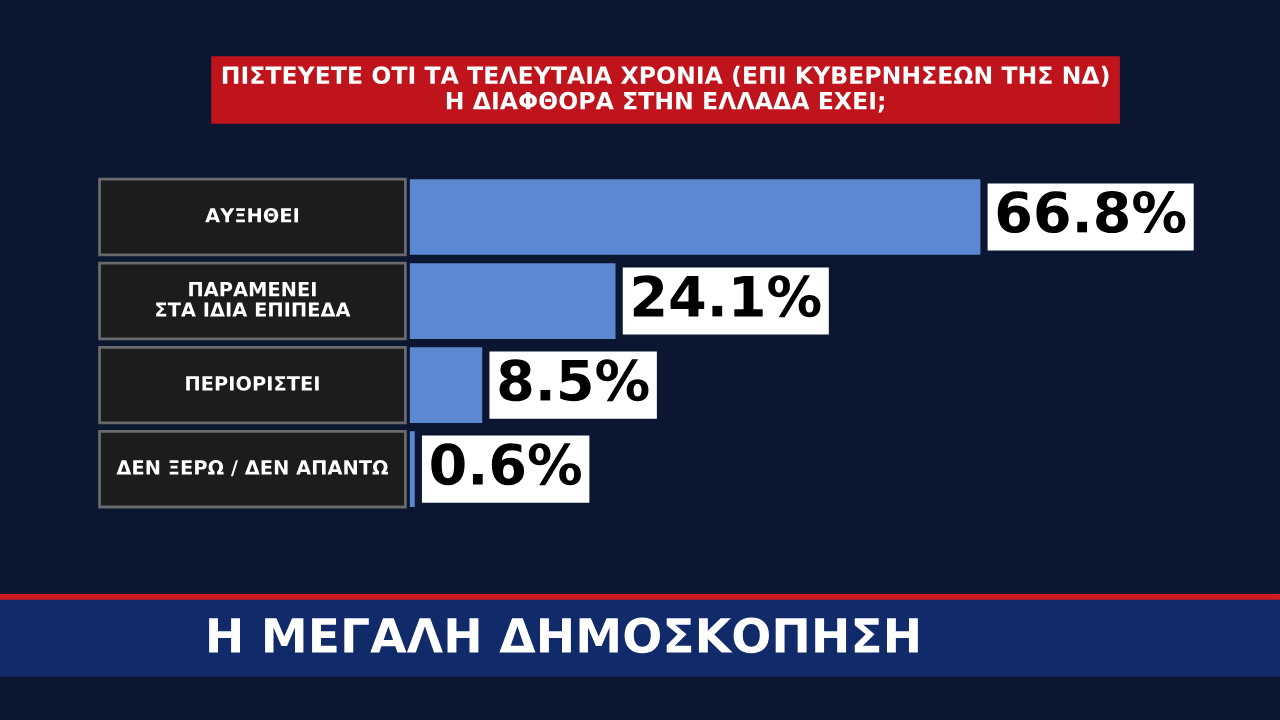 This screenshot has height=720, width=1280. I want to click on y-tick-label: ΠΑΡΑΜΕΝΕΙ ΣΤΑ ΙΔΙΑ ΕΠΙΠΕΔΑ, so click(253, 299).